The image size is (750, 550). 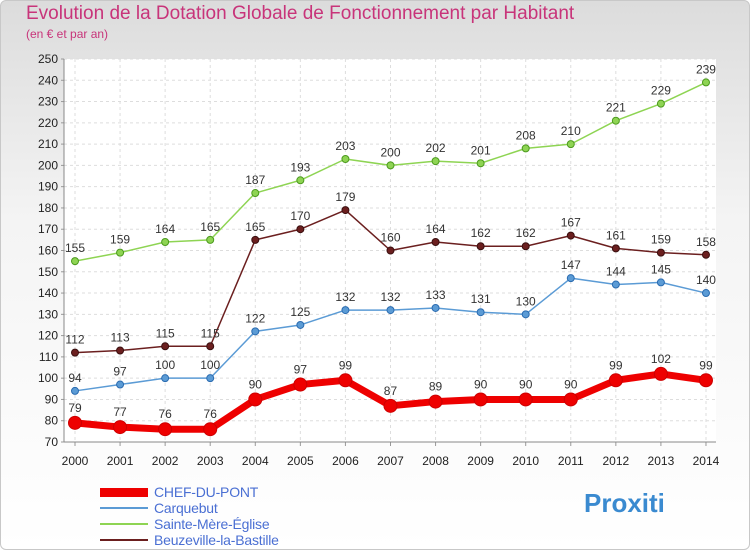 I want to click on data-label: 102, so click(x=661, y=359).